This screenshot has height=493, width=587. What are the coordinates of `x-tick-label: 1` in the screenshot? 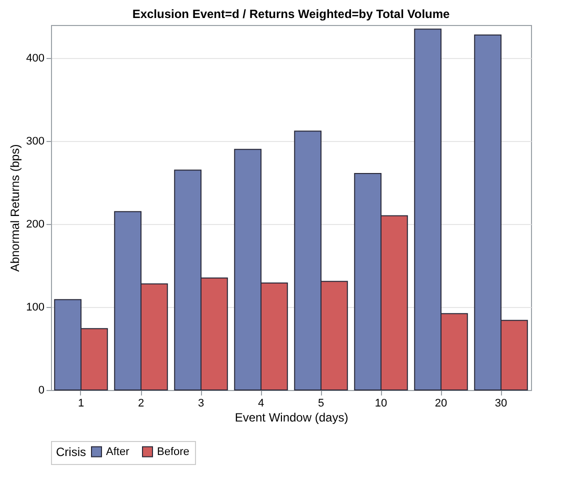 It's located at (81, 404).